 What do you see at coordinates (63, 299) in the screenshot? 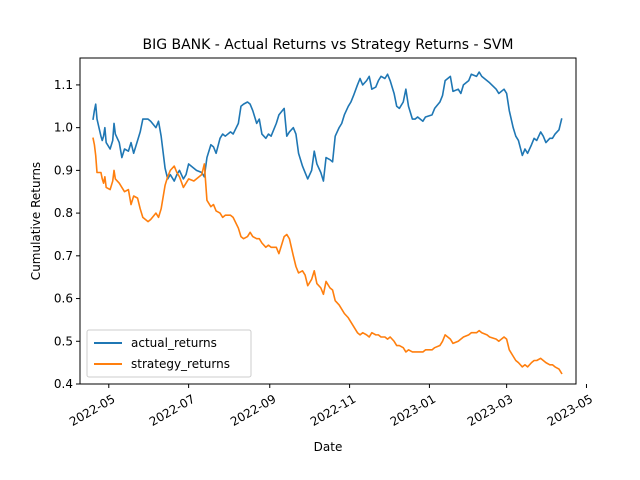
I see `y-tick-label: 0.6` at bounding box center [63, 299].